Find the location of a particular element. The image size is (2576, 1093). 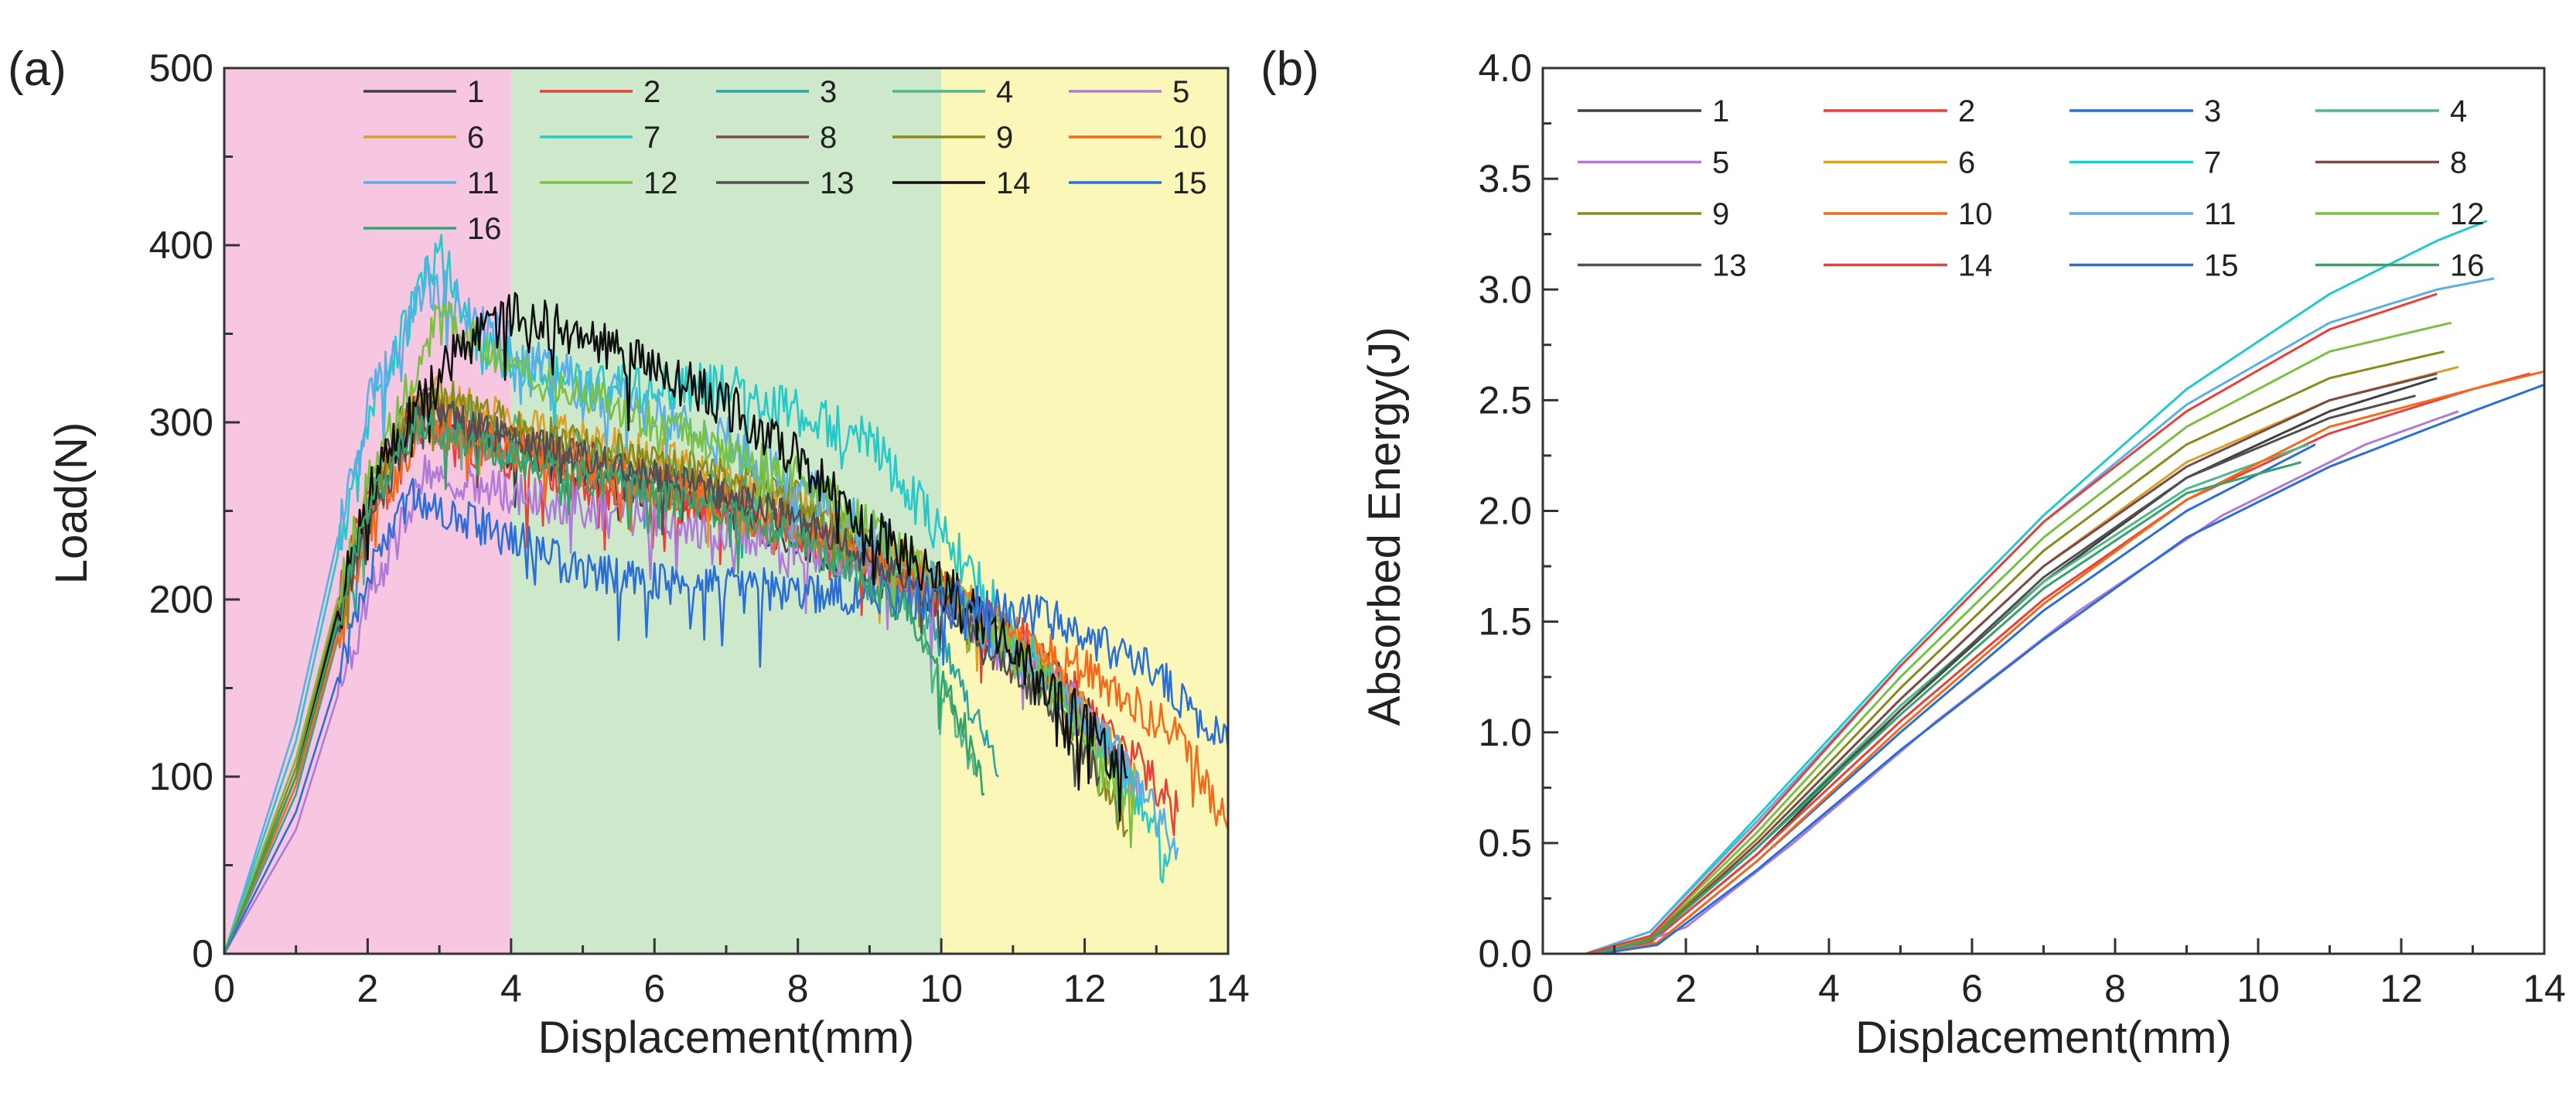

legend-item-13: 13 is located at coordinates (1662, 266).